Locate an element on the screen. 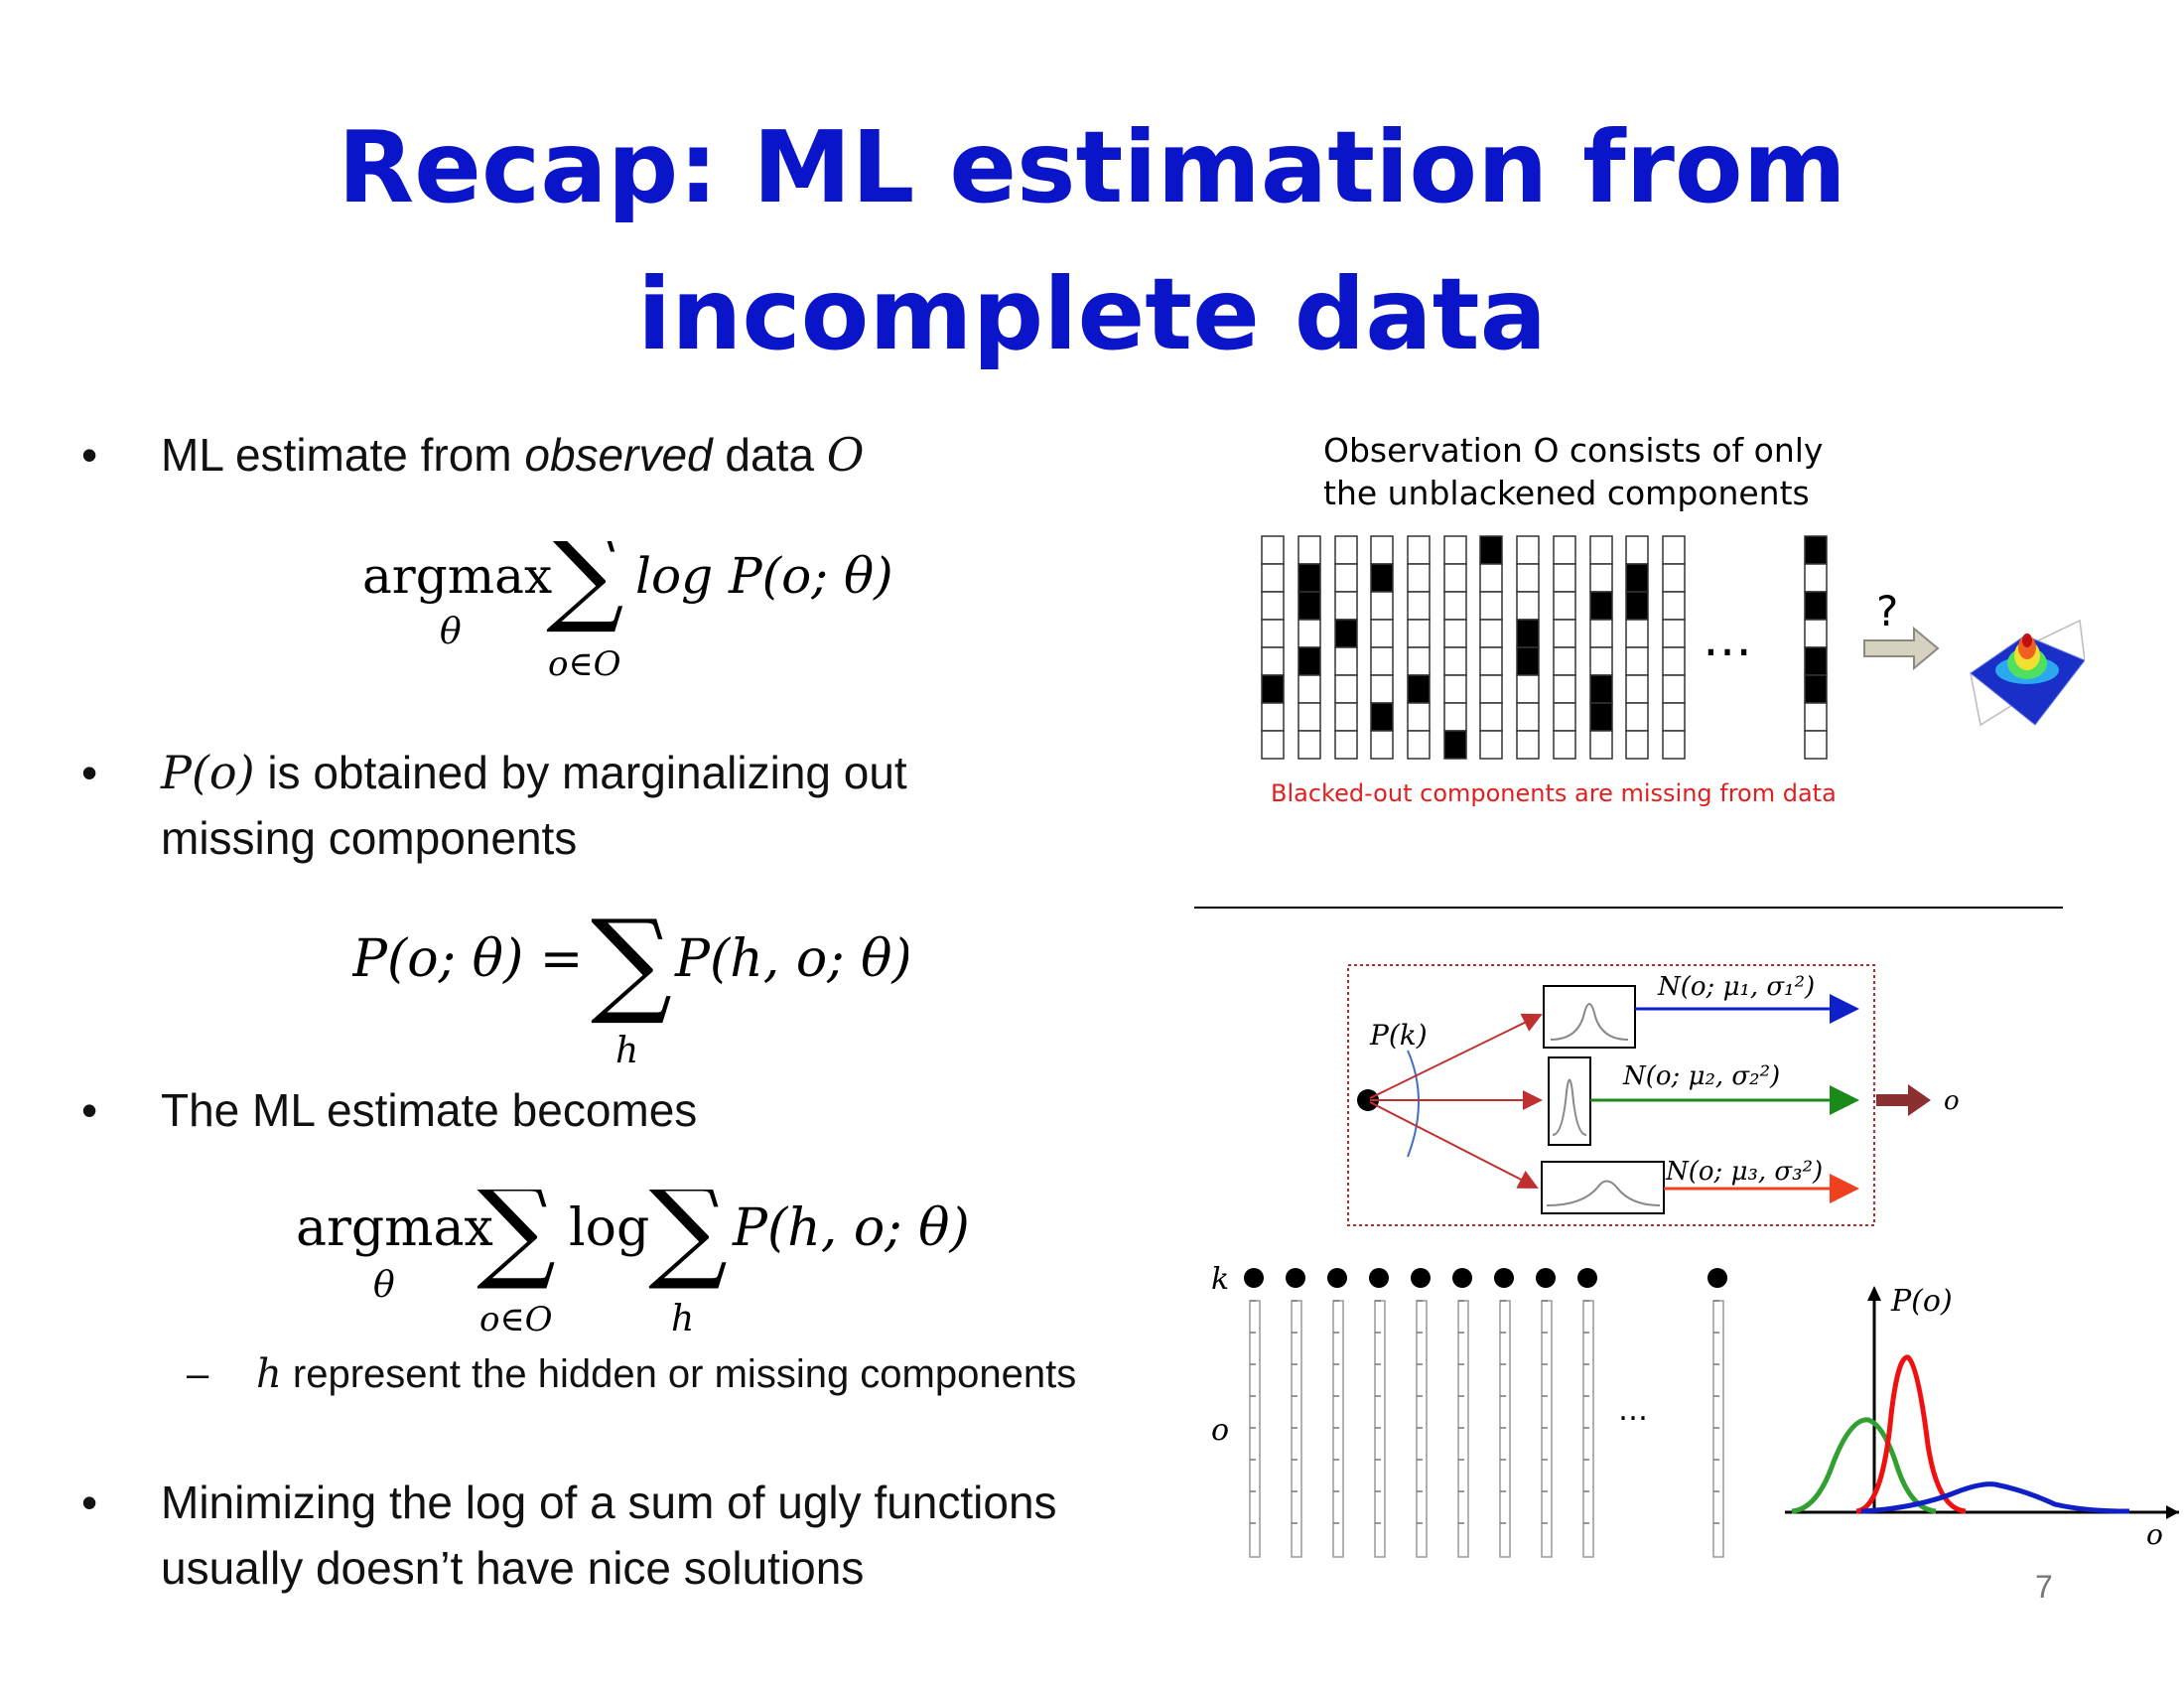 This screenshot has height=1688, width=2184. bullet-text: ML estimate from is located at coordinates (343, 455).